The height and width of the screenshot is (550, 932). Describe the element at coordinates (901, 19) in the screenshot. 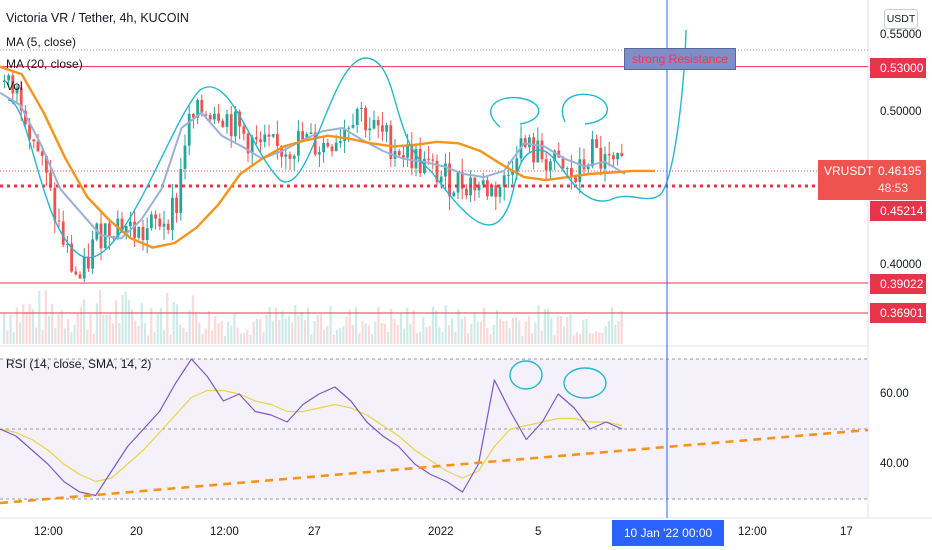

I see `currency-button: USDT` at that location.